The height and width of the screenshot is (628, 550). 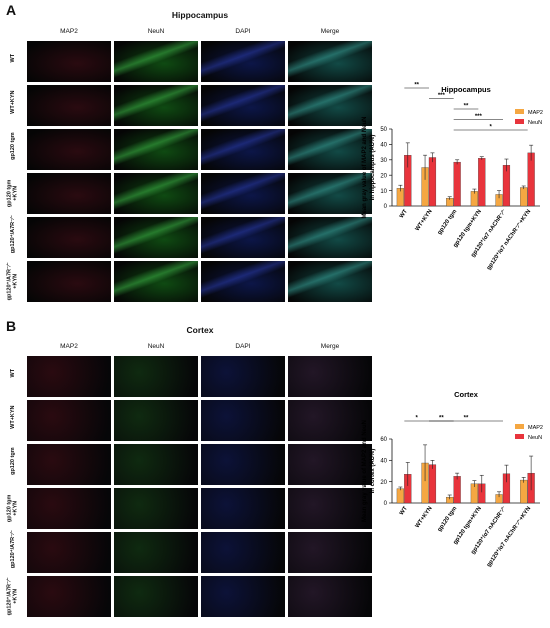 What do you see at coordinates (11, 10) in the screenshot?
I see `panel-a-letter: A` at bounding box center [11, 10].